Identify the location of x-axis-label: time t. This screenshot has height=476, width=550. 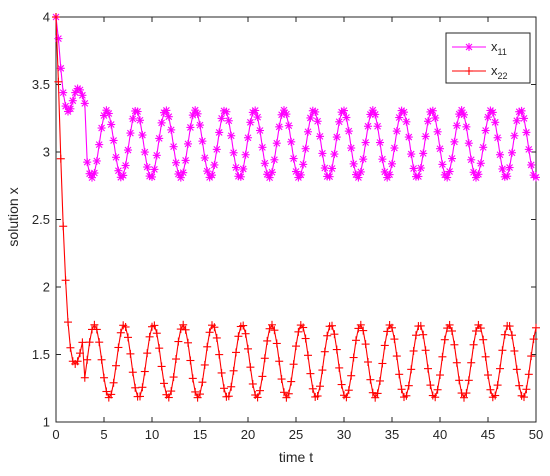
(296, 457).